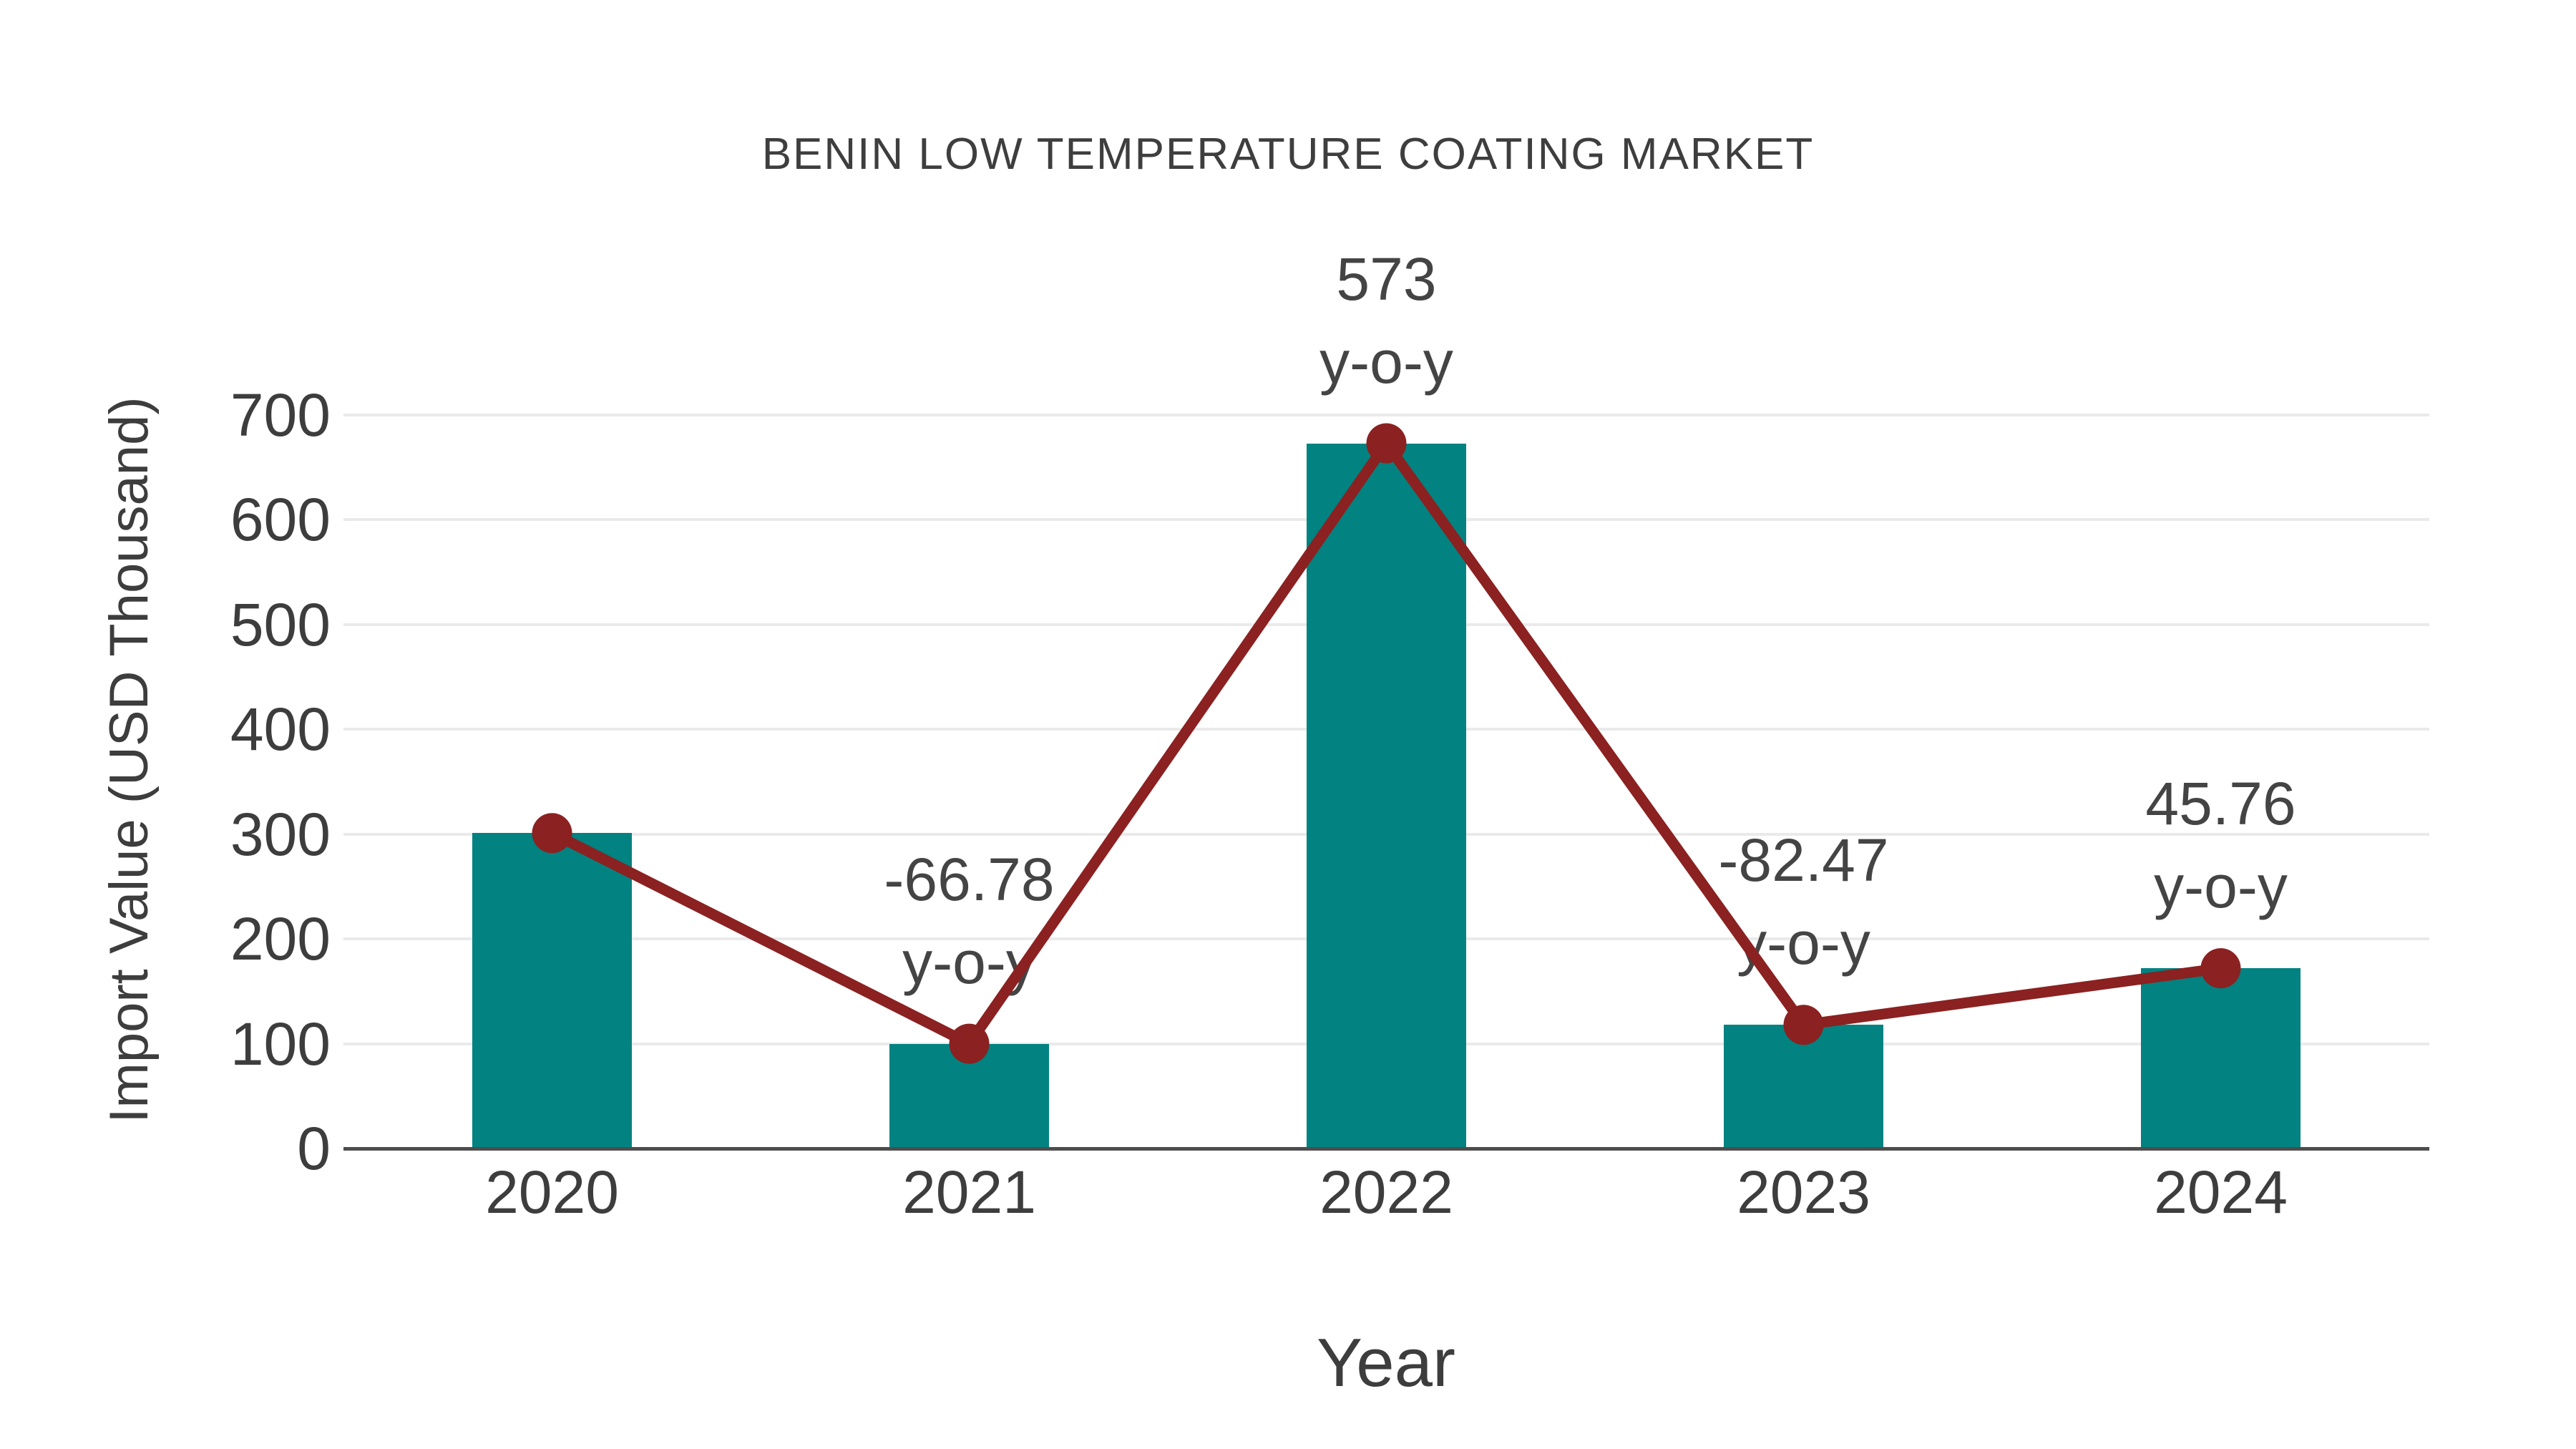 This screenshot has height=1449, width=2576. I want to click on annotation-suffix-2024: y-o-y, so click(2221, 887).